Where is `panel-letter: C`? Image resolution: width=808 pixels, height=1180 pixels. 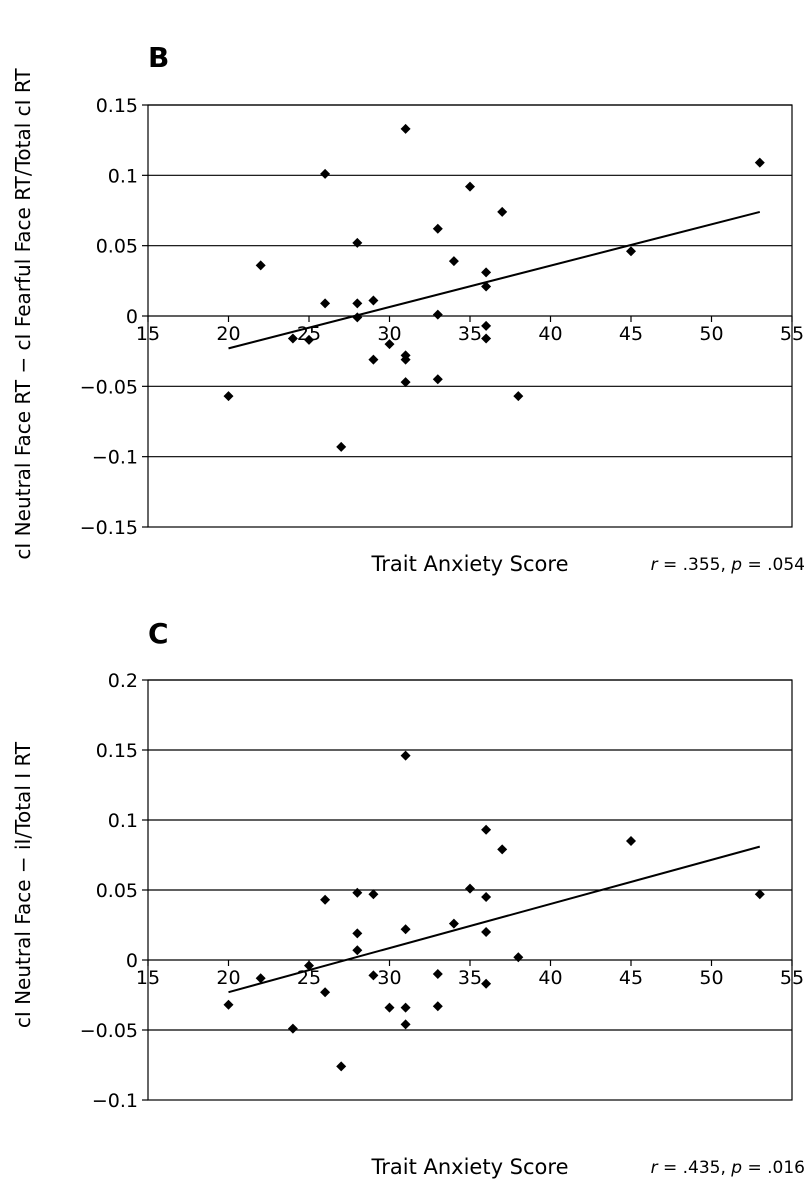
panel-letter: C is located at coordinates (158, 633).